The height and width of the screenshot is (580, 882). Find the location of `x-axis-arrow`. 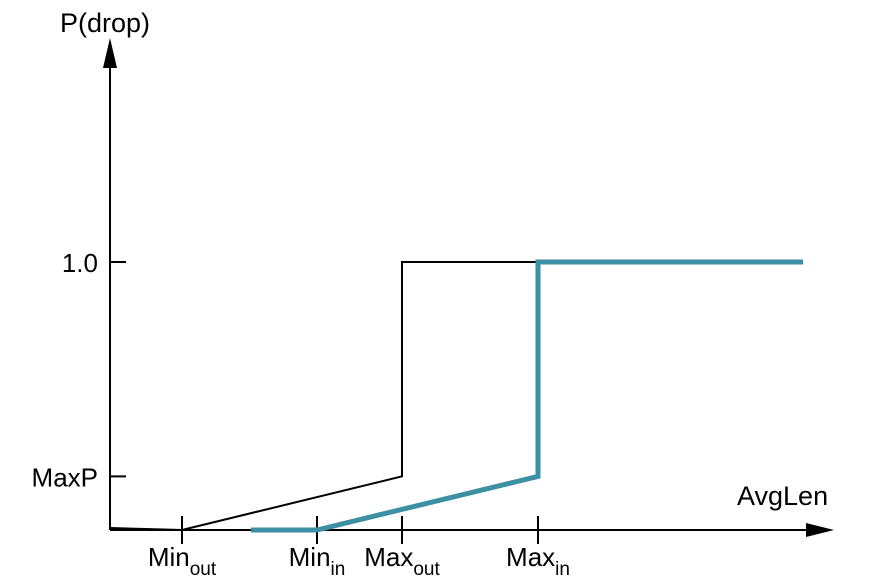

x-axis-arrow is located at coordinates (820, 530).